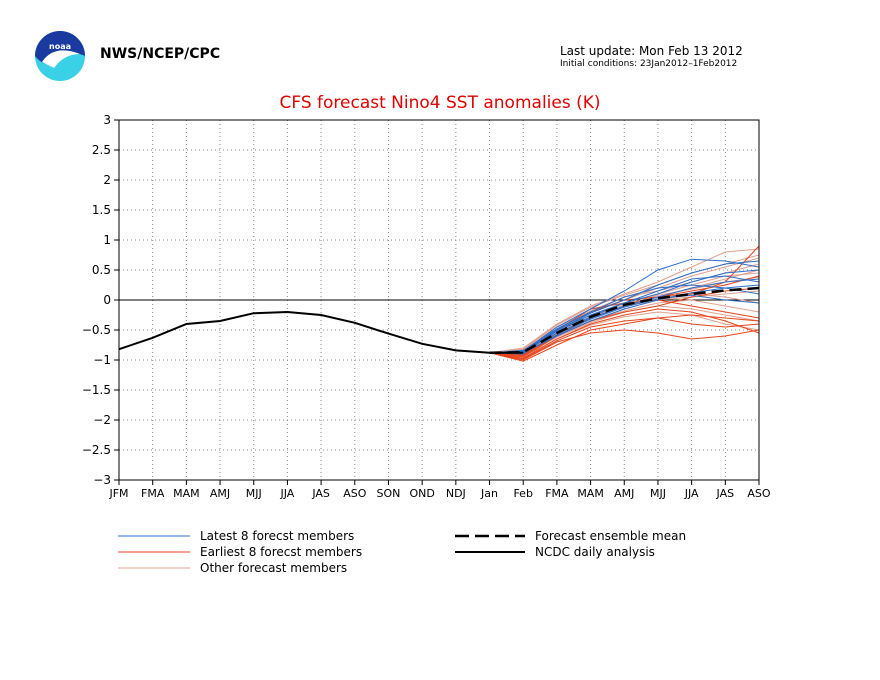 Image resolution: width=880 pixels, height=680 pixels. Describe the element at coordinates (60, 46) in the screenshot. I see `svg-text: noaa` at that location.